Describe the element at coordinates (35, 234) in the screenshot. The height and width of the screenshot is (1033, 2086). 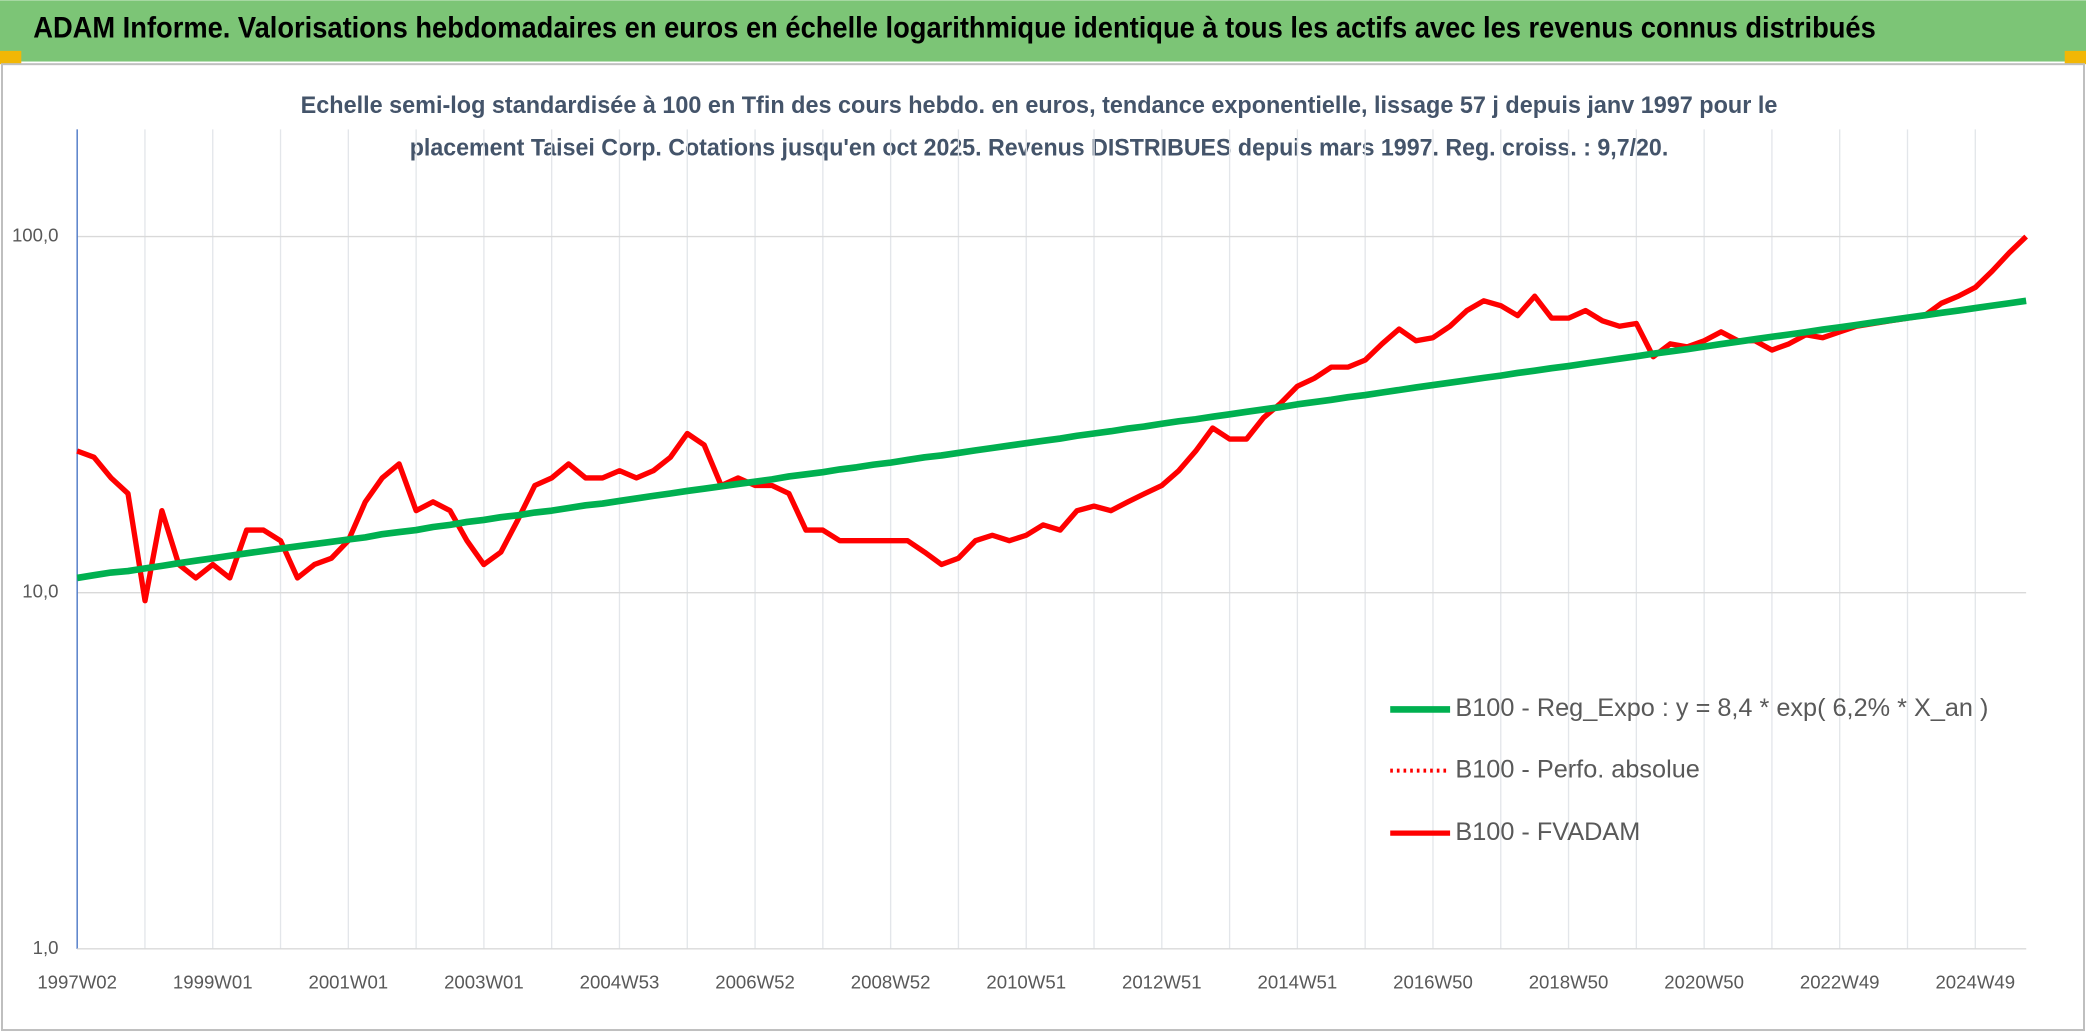
I see `y-tick-label: 100,0` at that location.